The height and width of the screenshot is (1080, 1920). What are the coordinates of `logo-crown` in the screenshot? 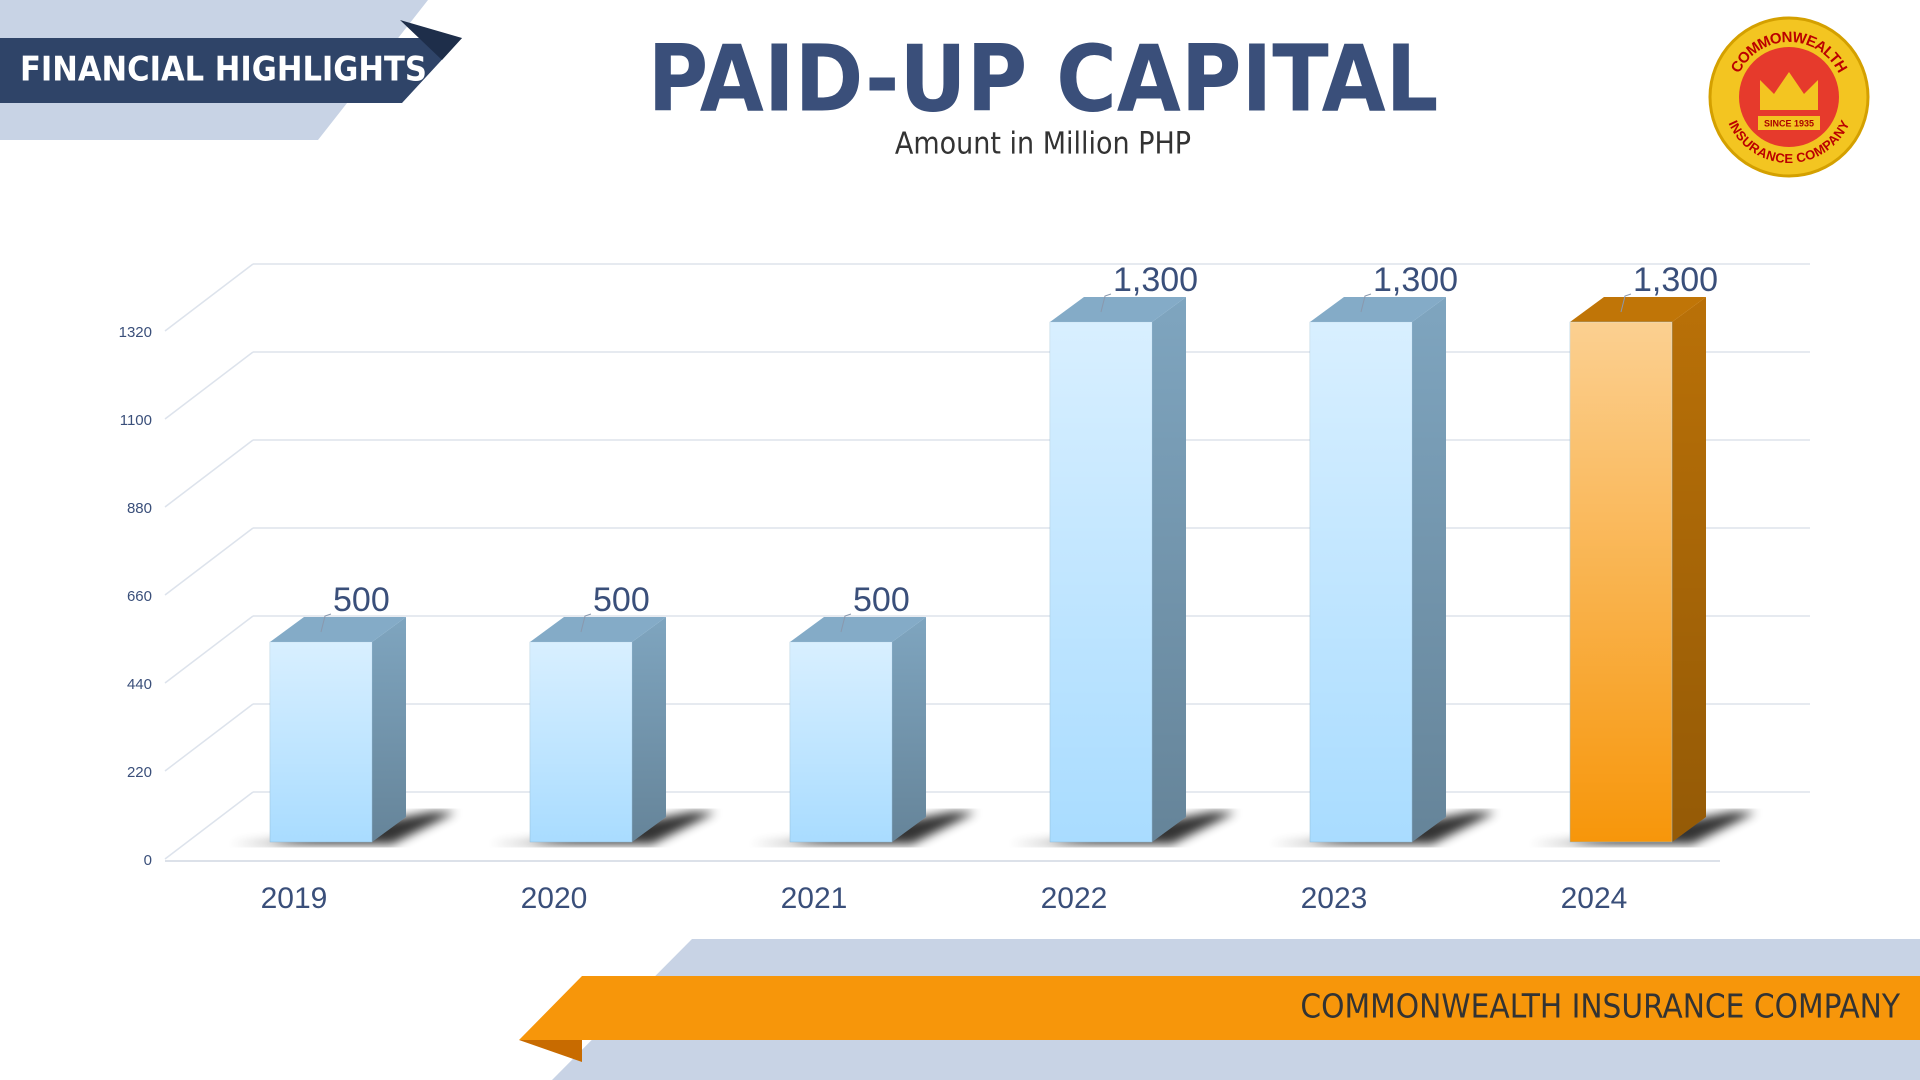 It's located at (1789, 91).